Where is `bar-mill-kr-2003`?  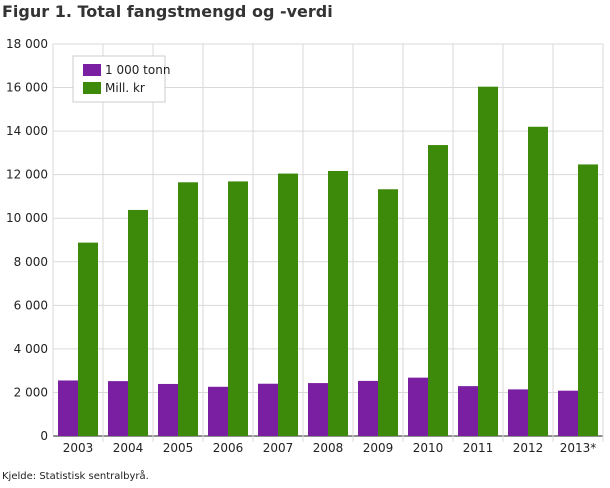
bar-mill-kr-2003 is located at coordinates (88, 339).